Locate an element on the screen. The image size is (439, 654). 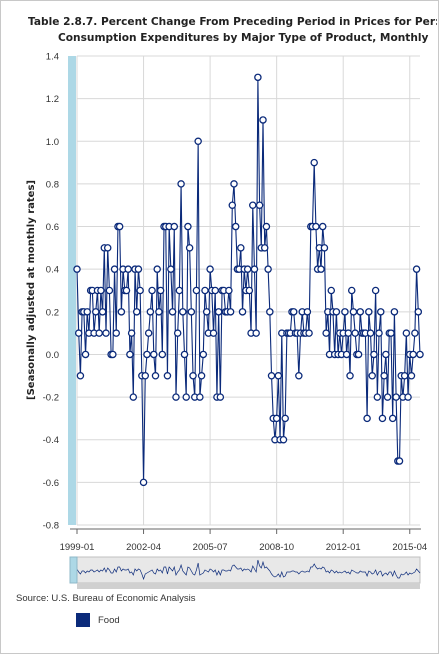
navigator-scrollbar is located at coordinates (248, 586).